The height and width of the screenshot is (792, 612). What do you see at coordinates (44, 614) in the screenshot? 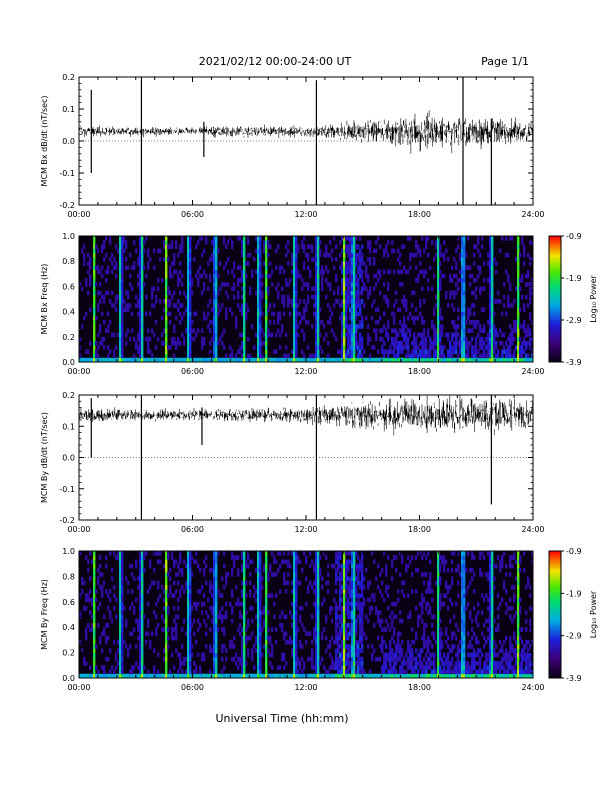
I see `y-axis-label: MCM By Freq (Hz)` at bounding box center [44, 614].